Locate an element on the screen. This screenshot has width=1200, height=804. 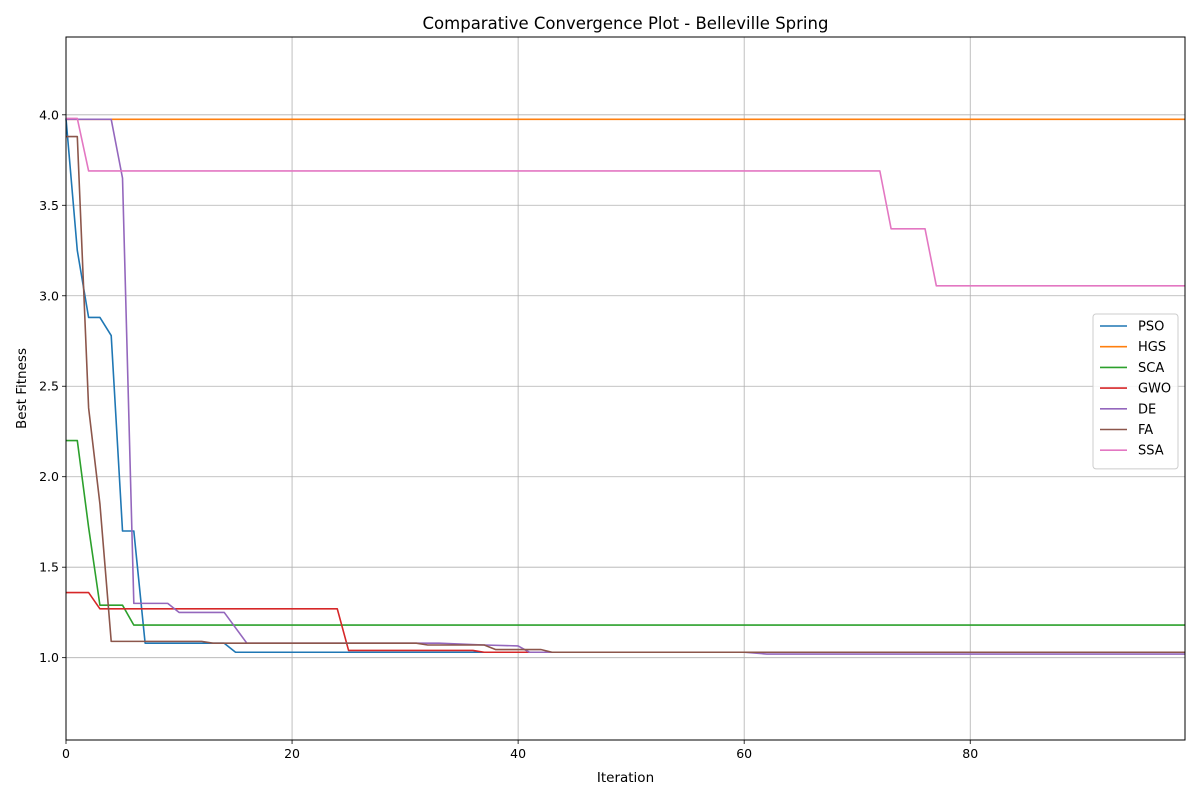
legend-label-sca: SCA is located at coordinates (1151, 368).